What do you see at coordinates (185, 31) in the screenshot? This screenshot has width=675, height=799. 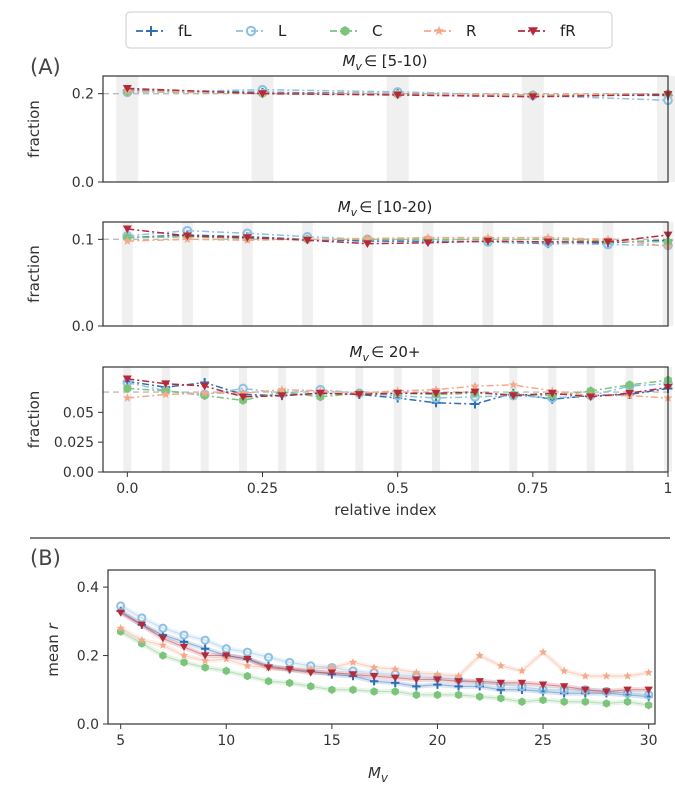 I see `legend-label-fL: fL` at bounding box center [185, 31].